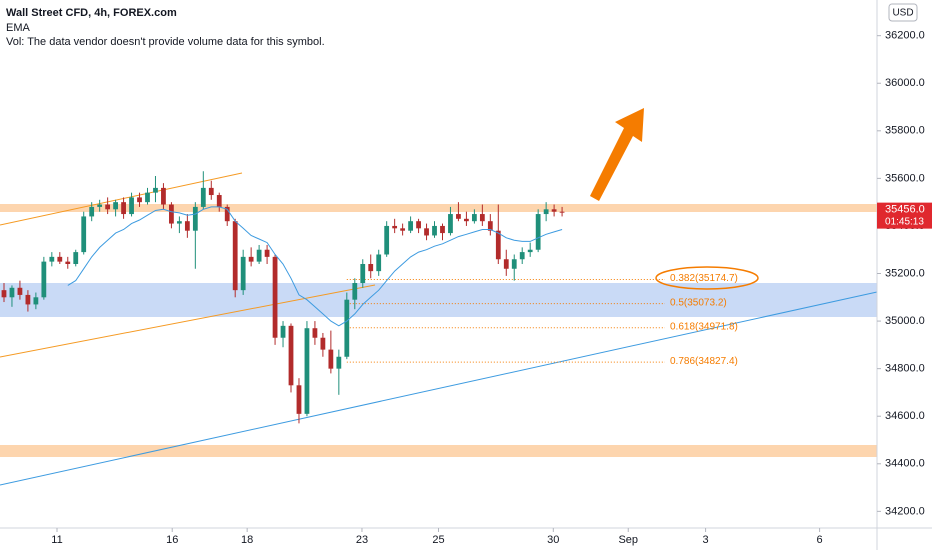 This screenshot has height=550, width=932. Describe the element at coordinates (91, 13) in the screenshot. I see `chart-title: Wall Street CFD, 4h, FOREX.com` at that location.